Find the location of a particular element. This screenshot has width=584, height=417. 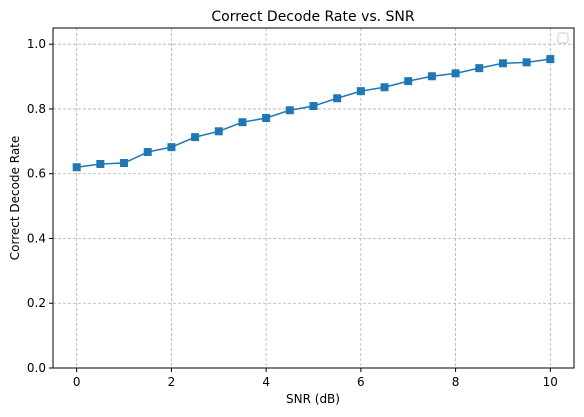

x-tick-label: 0 is located at coordinates (77, 382).